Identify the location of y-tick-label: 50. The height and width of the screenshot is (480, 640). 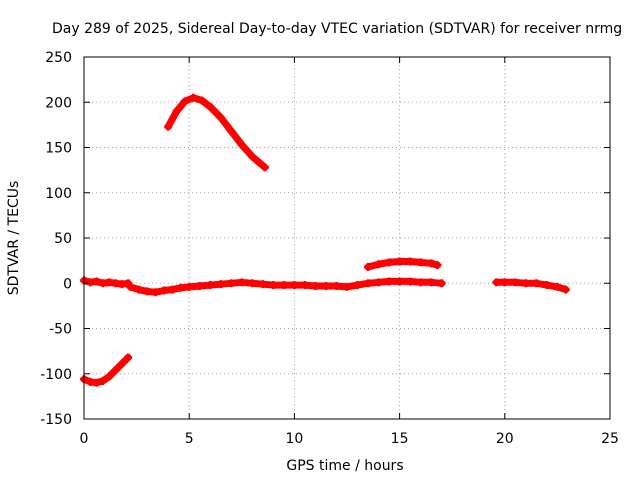
(63, 239).